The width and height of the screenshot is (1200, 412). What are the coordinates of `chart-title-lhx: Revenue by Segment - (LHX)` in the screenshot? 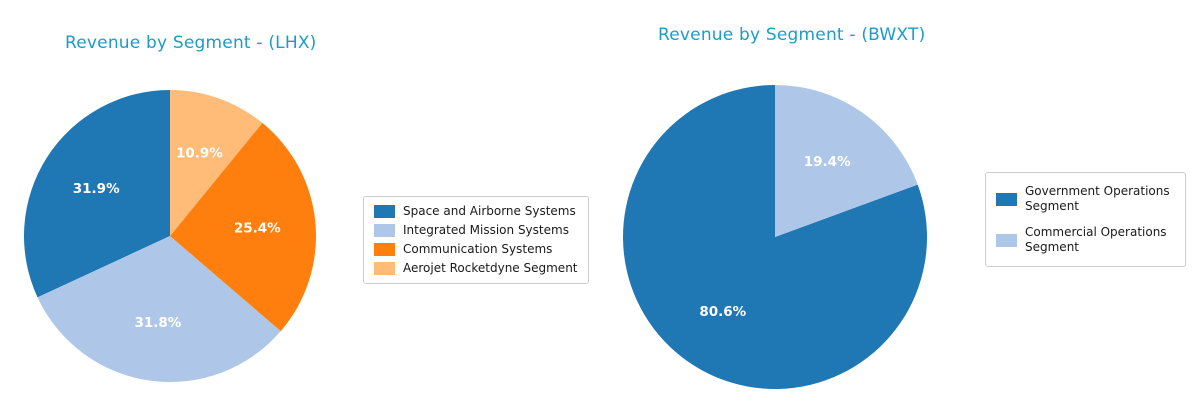 It's located at (191, 43).